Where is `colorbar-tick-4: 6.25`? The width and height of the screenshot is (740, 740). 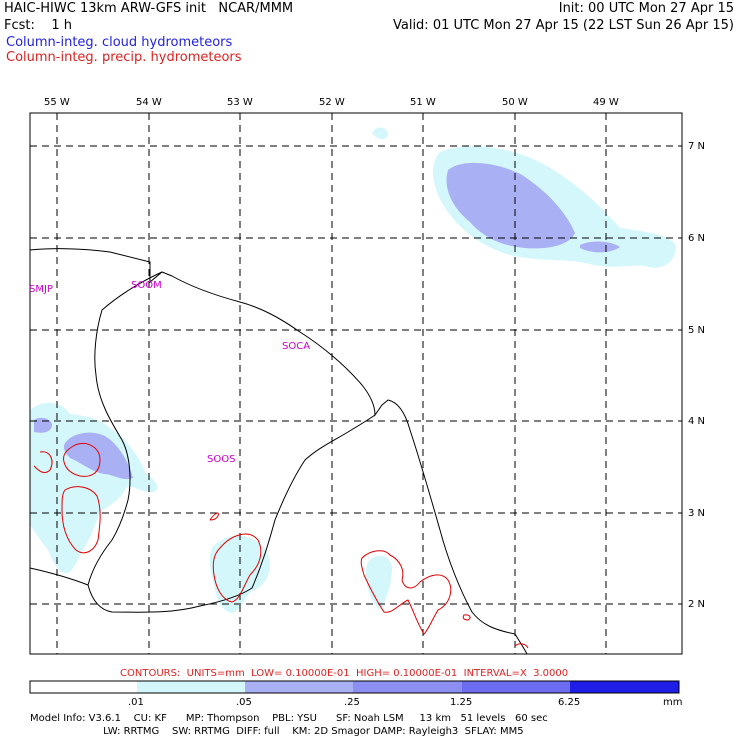
colorbar-tick-4: 6.25 is located at coordinates (569, 702).